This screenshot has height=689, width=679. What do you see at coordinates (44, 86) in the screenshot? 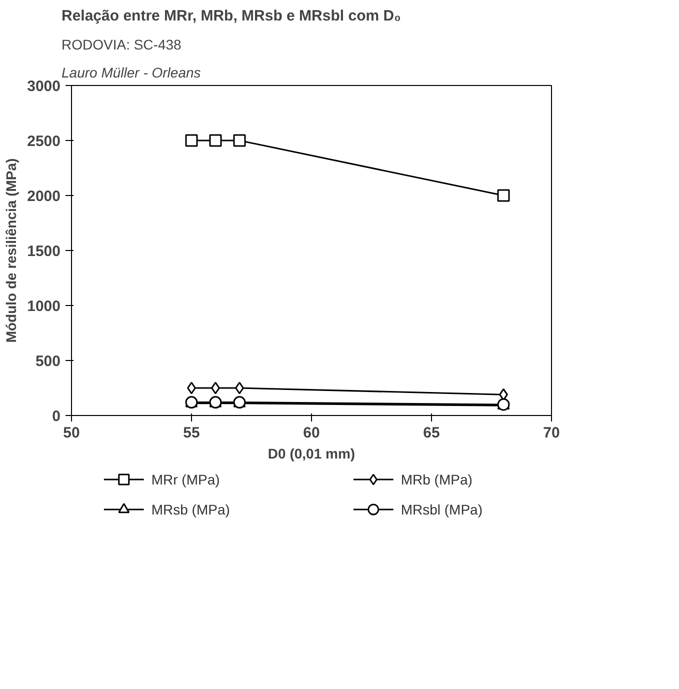
I see `y-tick-label: 3000` at bounding box center [44, 86].